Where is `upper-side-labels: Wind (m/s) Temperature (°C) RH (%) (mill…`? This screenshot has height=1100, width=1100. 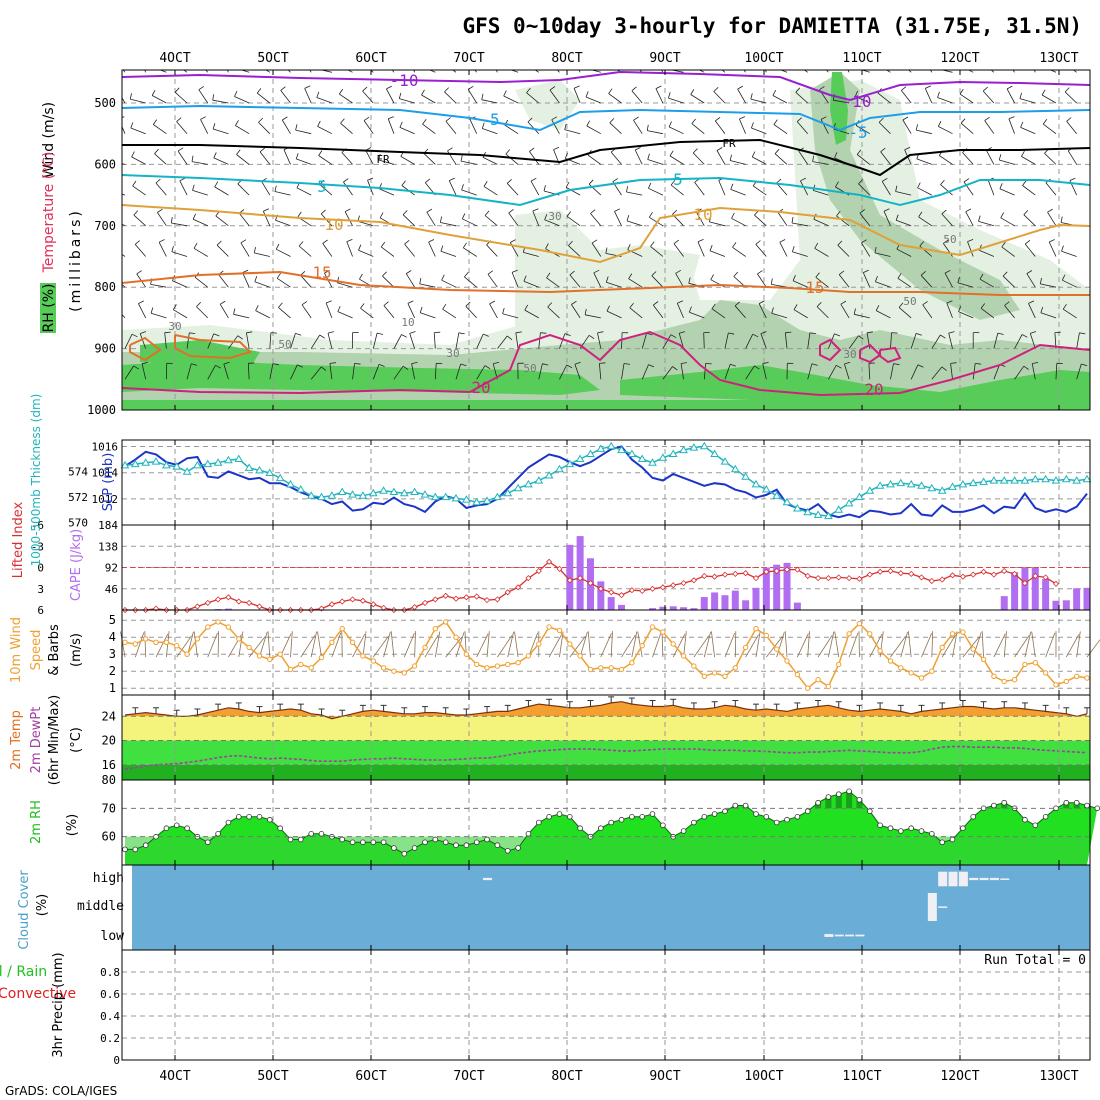
upper-side-labels: Wind (m/s) Temperature (°C) RH (%) (mill… is located at coordinates (58, 580).